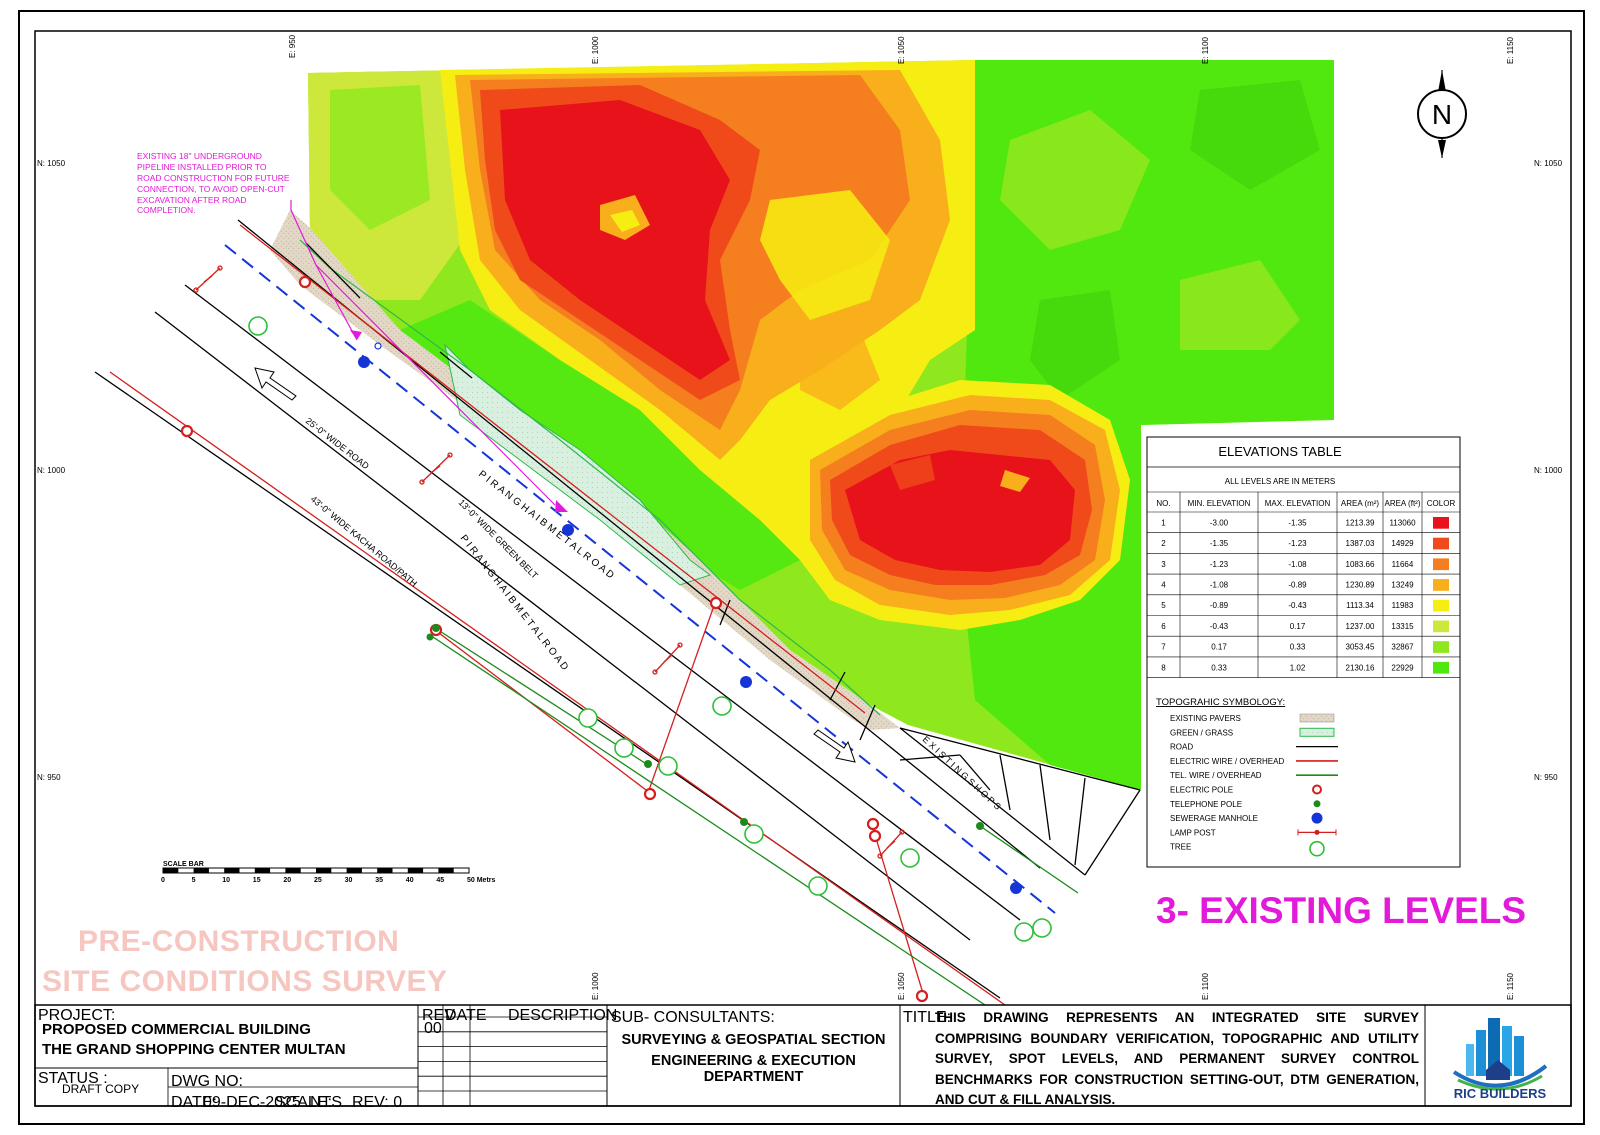  What do you see at coordinates (364, 541) in the screenshot?
I see `kacha-road-label: 43'-0" WIDE KACHA ROAD/PATH` at bounding box center [364, 541].